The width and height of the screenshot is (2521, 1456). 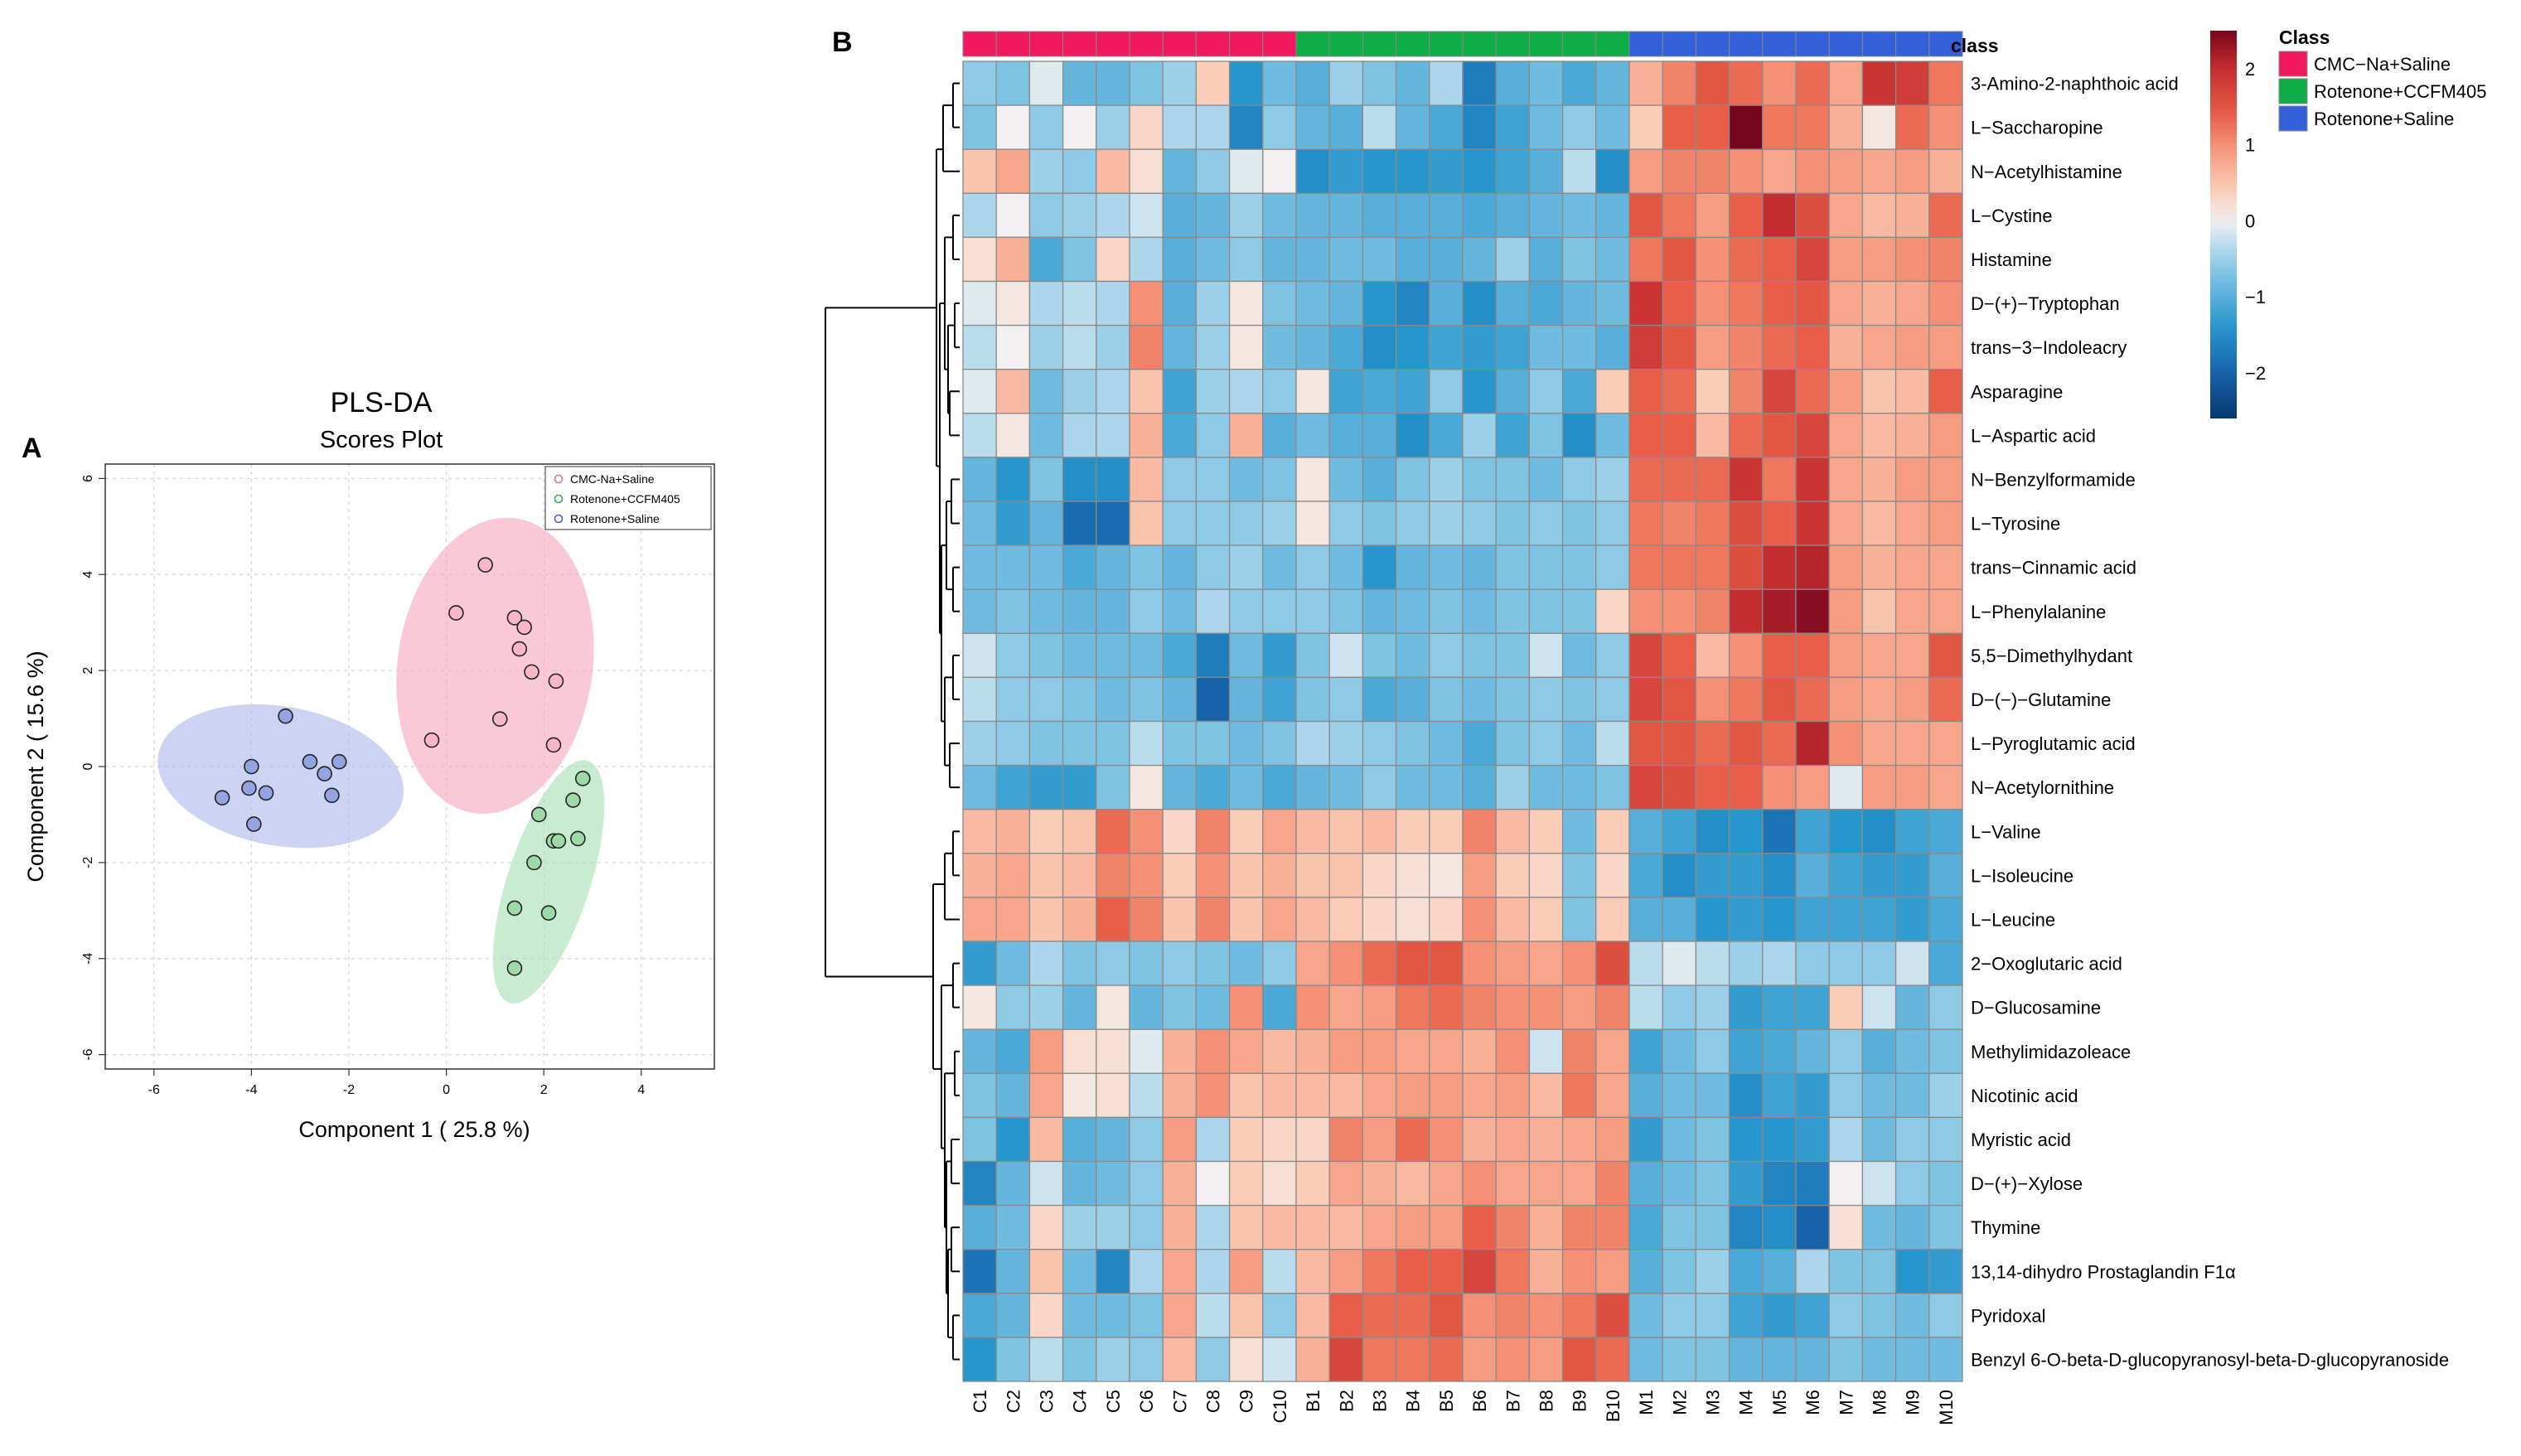 I want to click on pls-y-axis: -6 -4 -2 0 2 4 6, so click(x=93, y=768).